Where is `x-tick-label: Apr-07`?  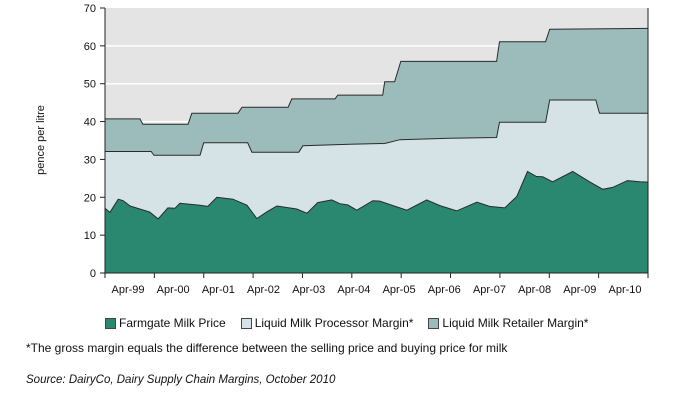
x-tick-label: Apr-07 is located at coordinates (489, 290).